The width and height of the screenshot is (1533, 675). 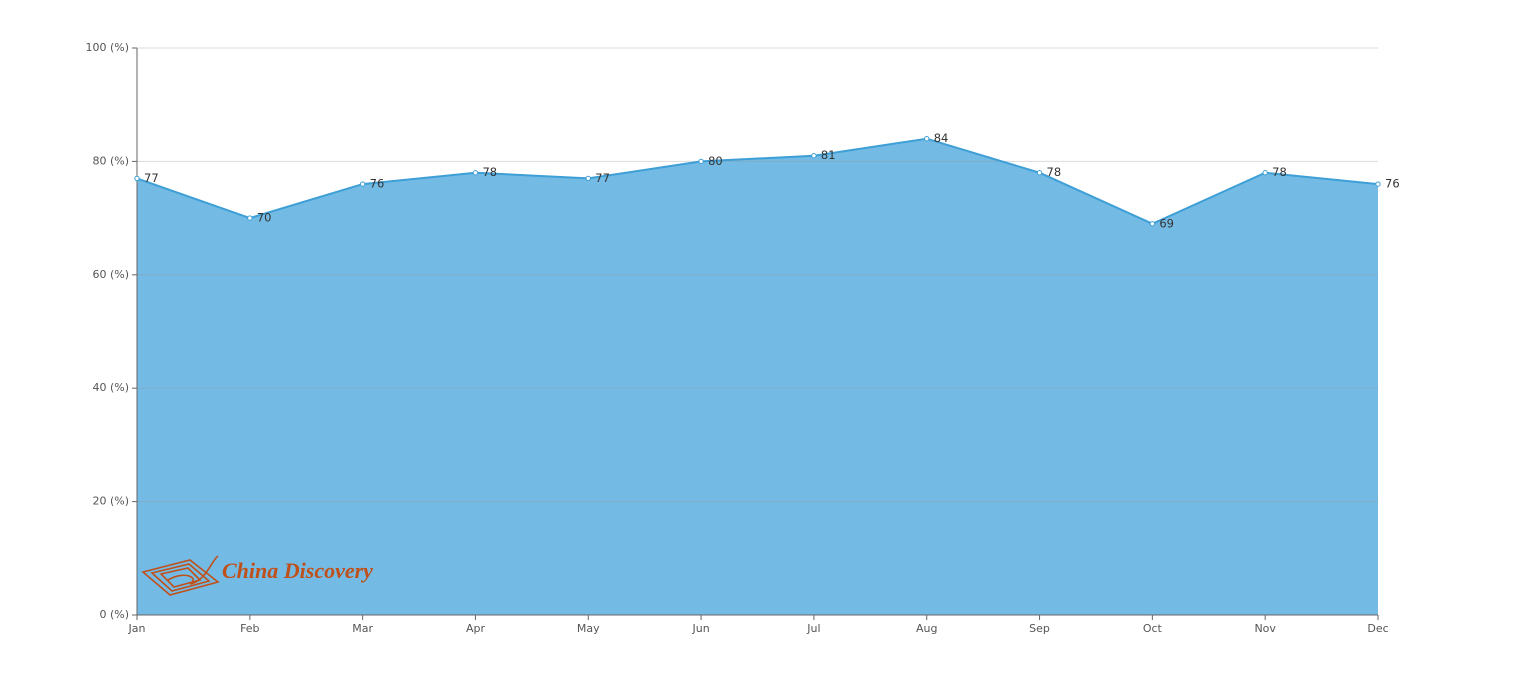 What do you see at coordinates (1153, 628) in the screenshot?
I see `x-tick-label: Oct` at bounding box center [1153, 628].